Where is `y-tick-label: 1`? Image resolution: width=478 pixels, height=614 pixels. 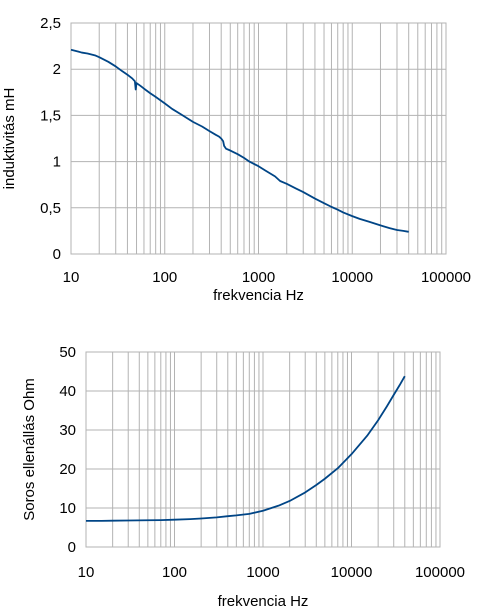 y-tick-label: 1 is located at coordinates (57, 162).